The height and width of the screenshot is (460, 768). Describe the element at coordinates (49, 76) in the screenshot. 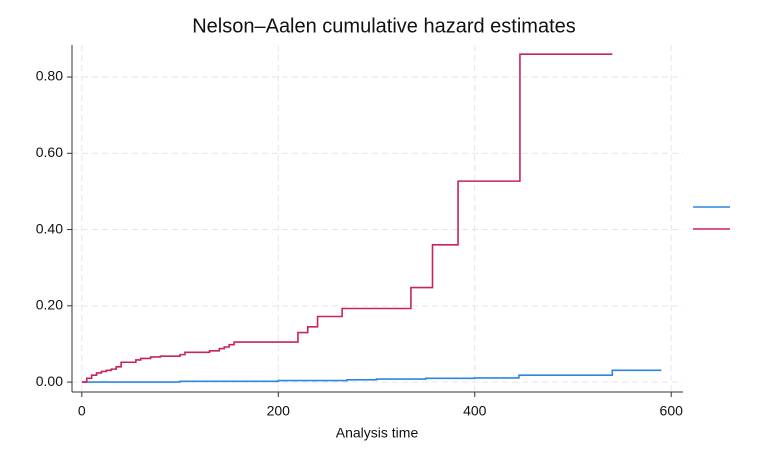

I see `y-tick-label: 0.80` at that location.